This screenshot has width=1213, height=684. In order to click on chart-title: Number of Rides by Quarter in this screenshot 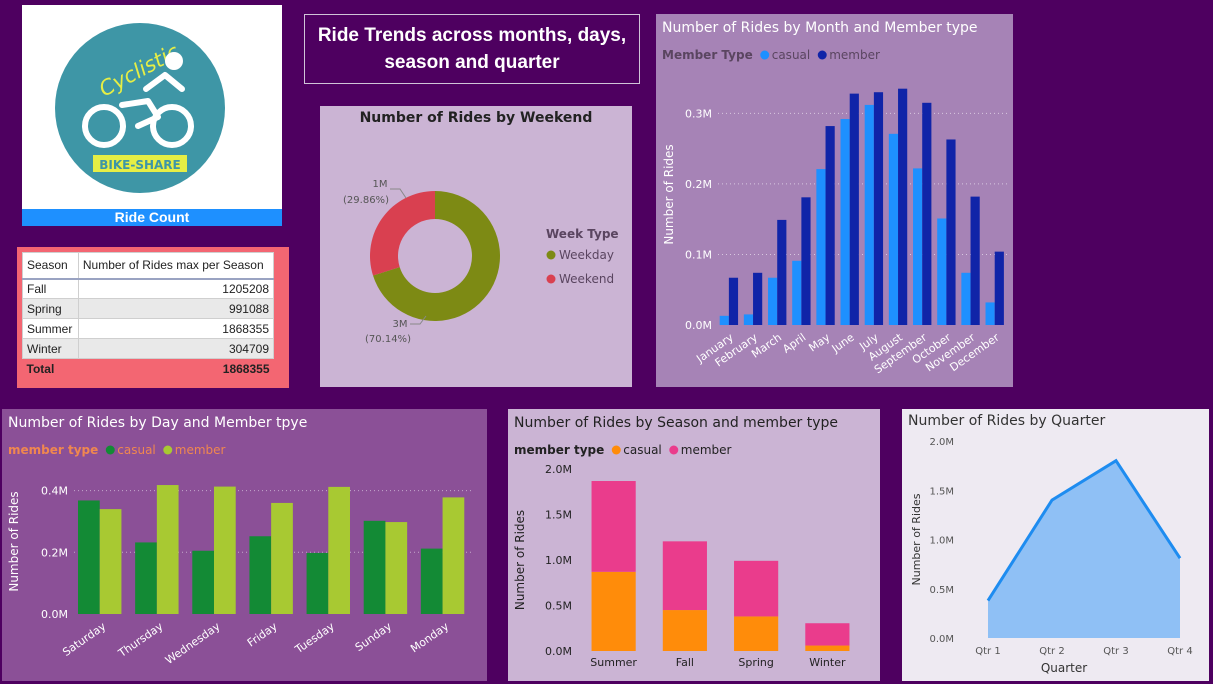, I will do `click(1006, 421)`.